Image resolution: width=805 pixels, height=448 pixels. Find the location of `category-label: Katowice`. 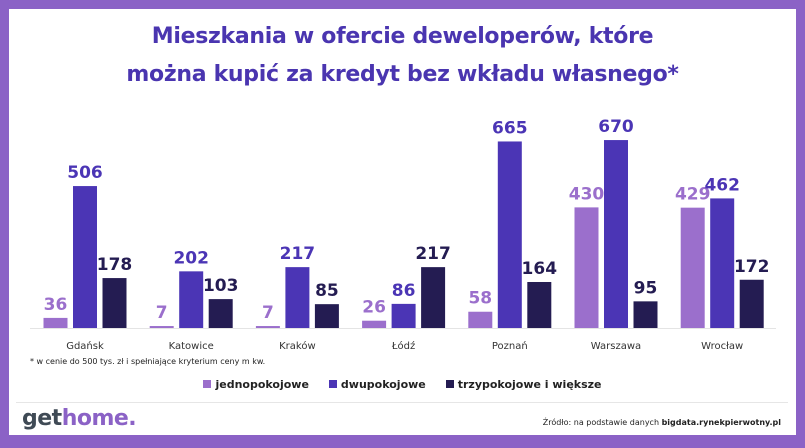

category-label: Katowice is located at coordinates (191, 346).